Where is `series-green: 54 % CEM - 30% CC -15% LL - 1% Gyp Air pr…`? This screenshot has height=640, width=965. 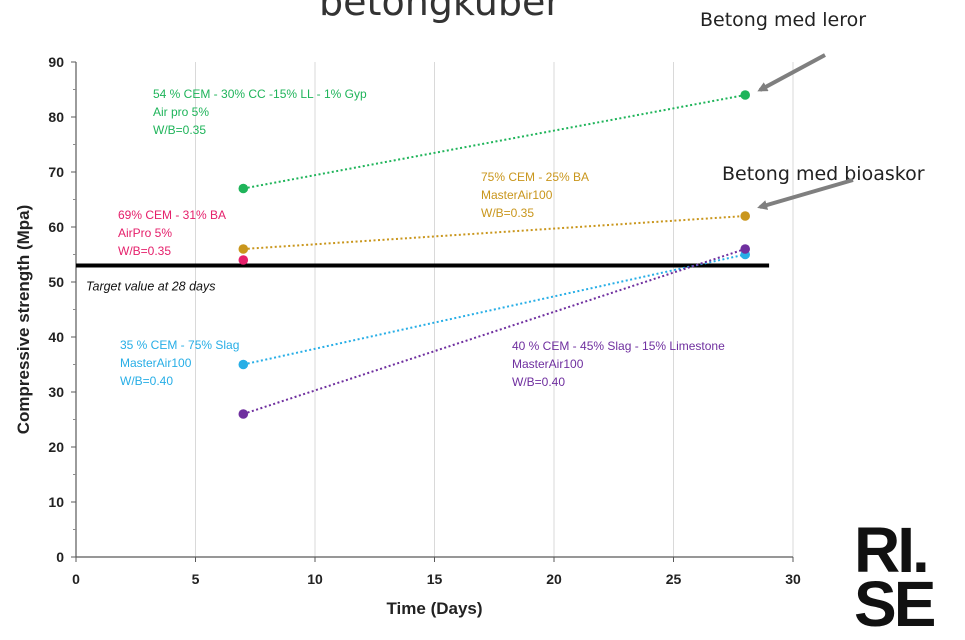
series-green: 54 % CEM - 30% CC -15% LL - 1% Gyp Air pr… is located at coordinates (451, 140).